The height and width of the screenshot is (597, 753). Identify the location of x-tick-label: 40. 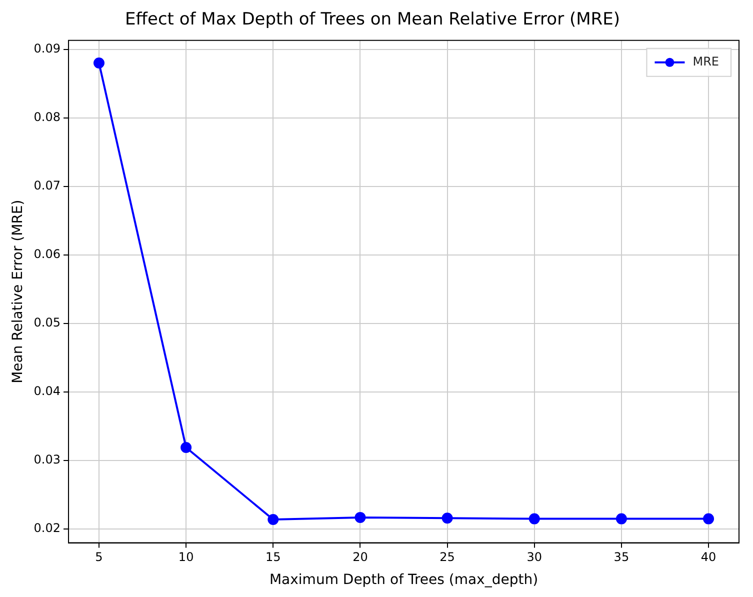
(708, 557).